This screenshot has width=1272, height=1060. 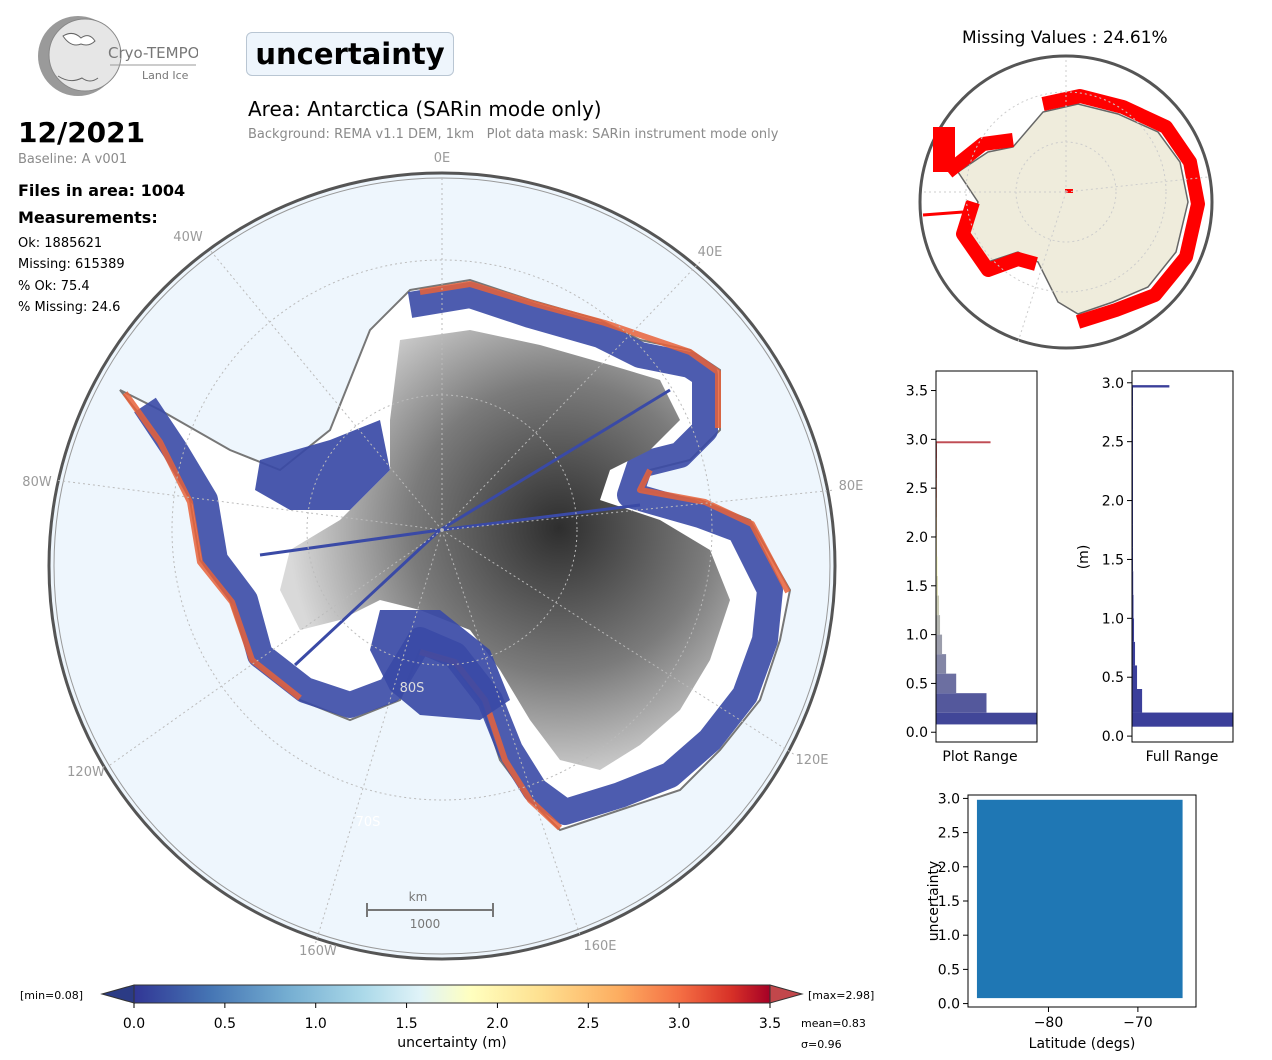 What do you see at coordinates (943, 213) in the screenshot?
I see `missing-red-line` at bounding box center [943, 213].